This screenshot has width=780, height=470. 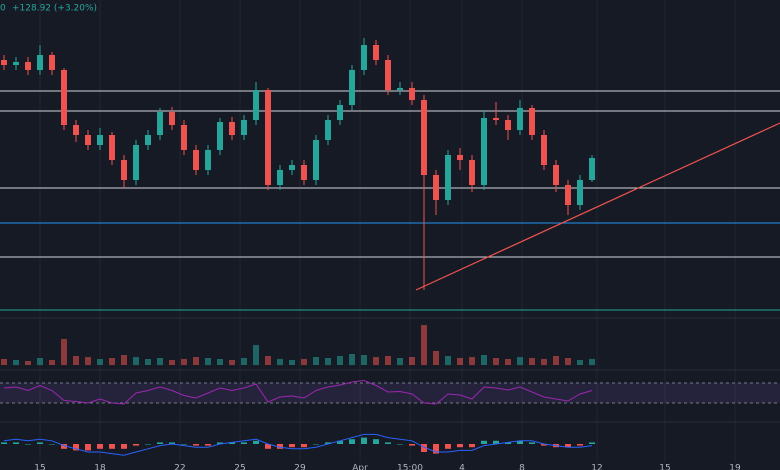 What do you see at coordinates (360, 467) in the screenshot?
I see `x-tick-label: Apr` at bounding box center [360, 467].